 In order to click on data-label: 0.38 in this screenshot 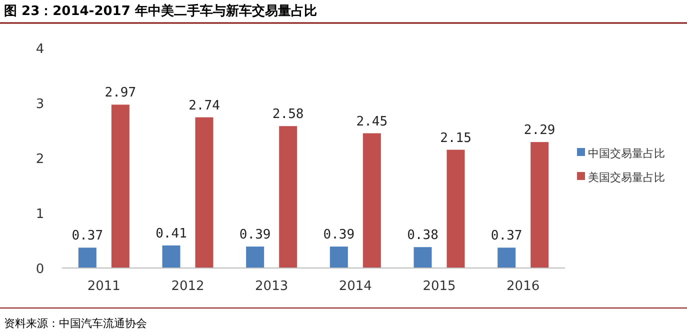, I will do `click(422, 236)`.